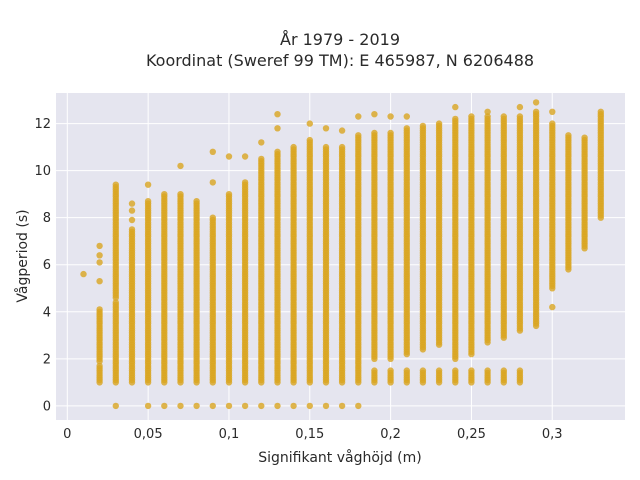 This screenshot has width=640, height=480. What do you see at coordinates (148, 434) in the screenshot?
I see `x-tick-label: 0,05` at bounding box center [148, 434].